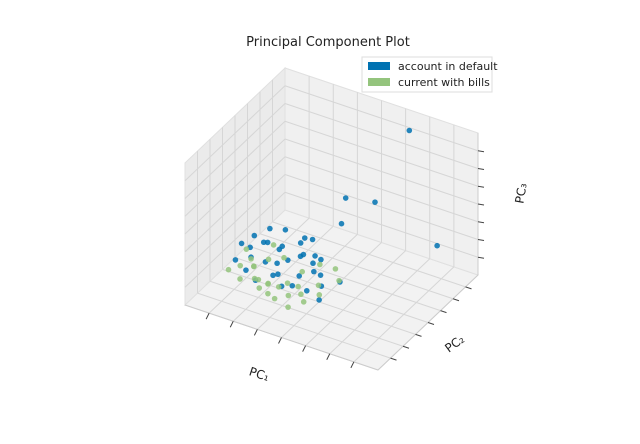 This screenshot has width=640, height=444. What do you see at coordinates (328, 42) in the screenshot?
I see `chart-title: Principal Component Plot` at bounding box center [328, 42].